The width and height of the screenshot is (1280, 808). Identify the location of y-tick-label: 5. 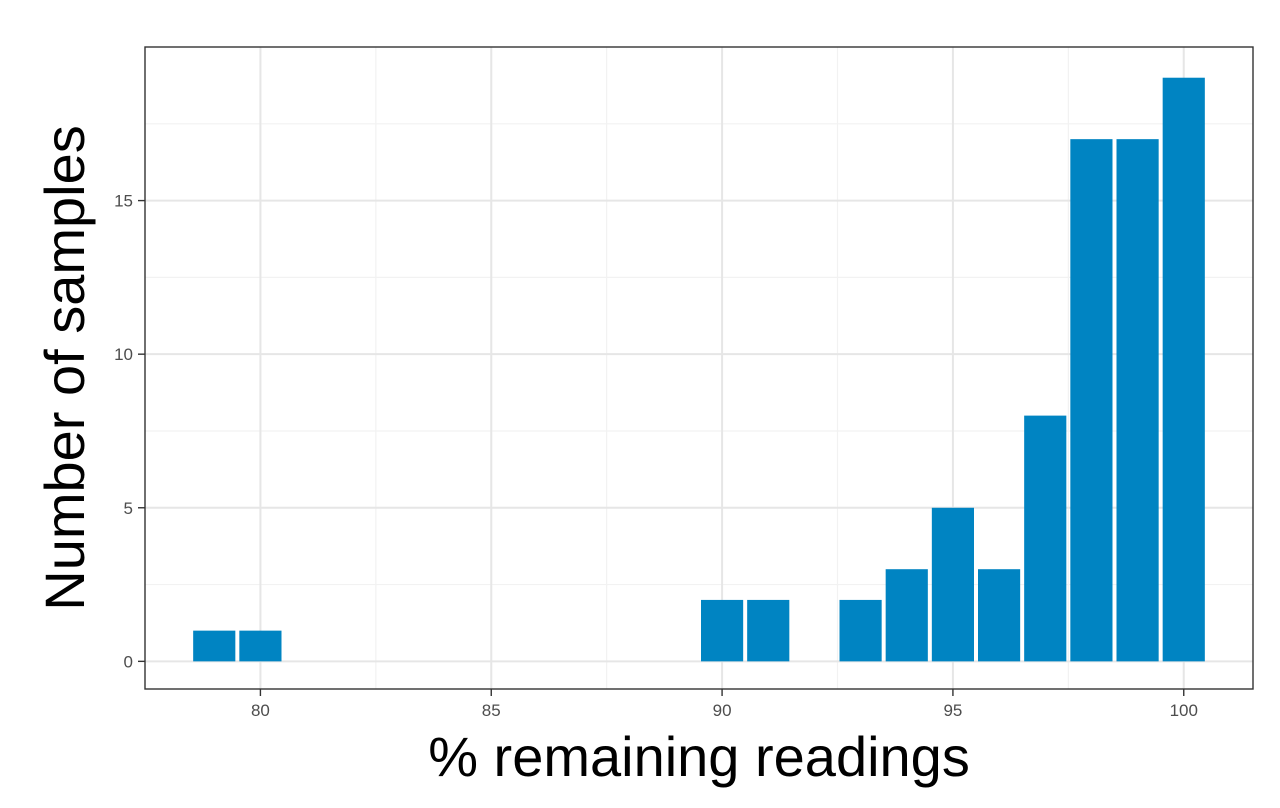
(128, 508).